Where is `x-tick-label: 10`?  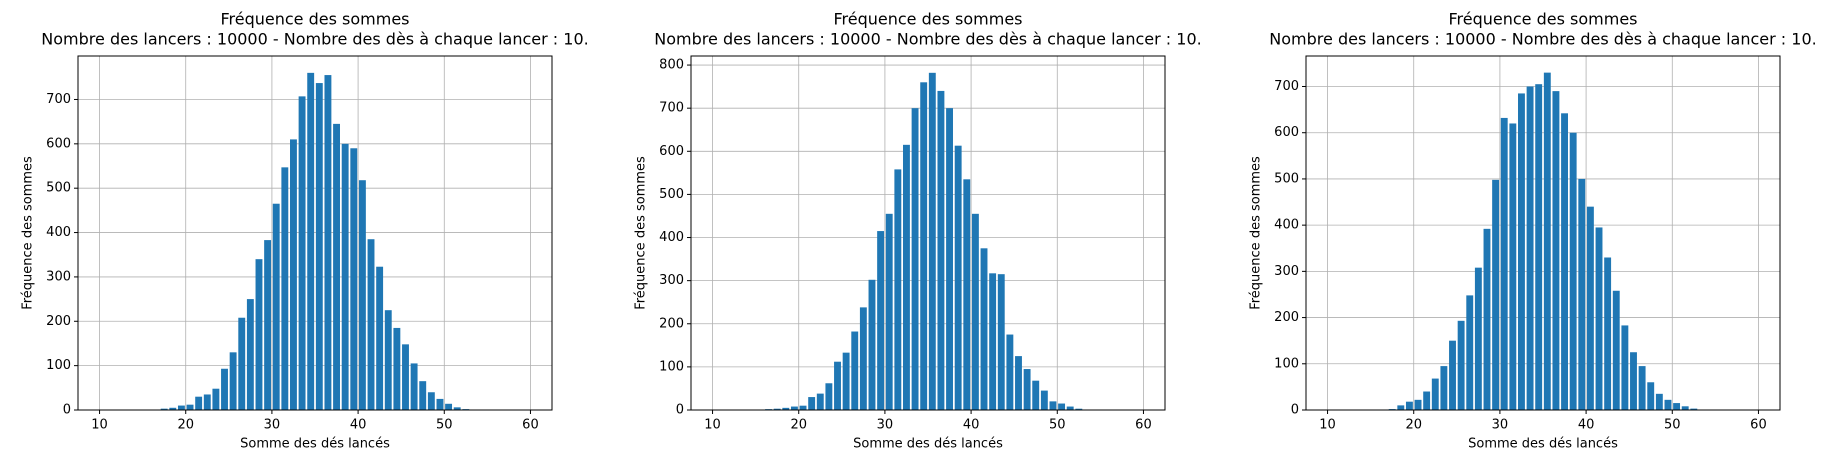
x-tick-label: 10 is located at coordinates (99, 425).